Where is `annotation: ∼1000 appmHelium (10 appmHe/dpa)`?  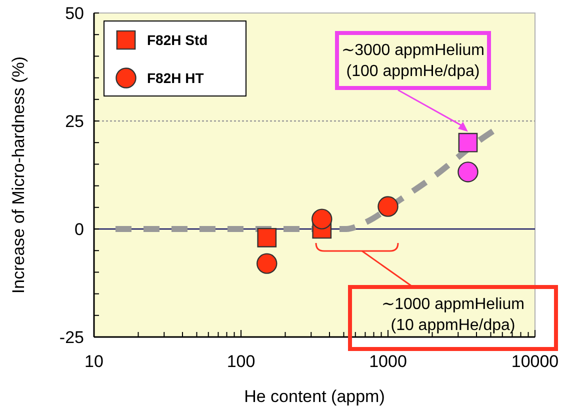 annotation: ∼1000 appmHelium (10 appmHe/dpa) is located at coordinates (453, 315).